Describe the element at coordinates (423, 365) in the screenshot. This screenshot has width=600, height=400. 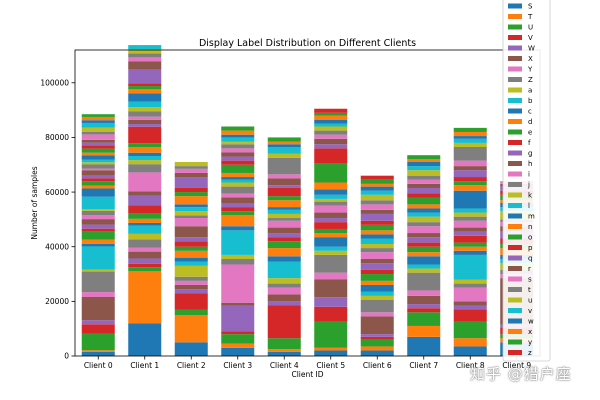
I see `x-tick-label: Client 7` at that location.